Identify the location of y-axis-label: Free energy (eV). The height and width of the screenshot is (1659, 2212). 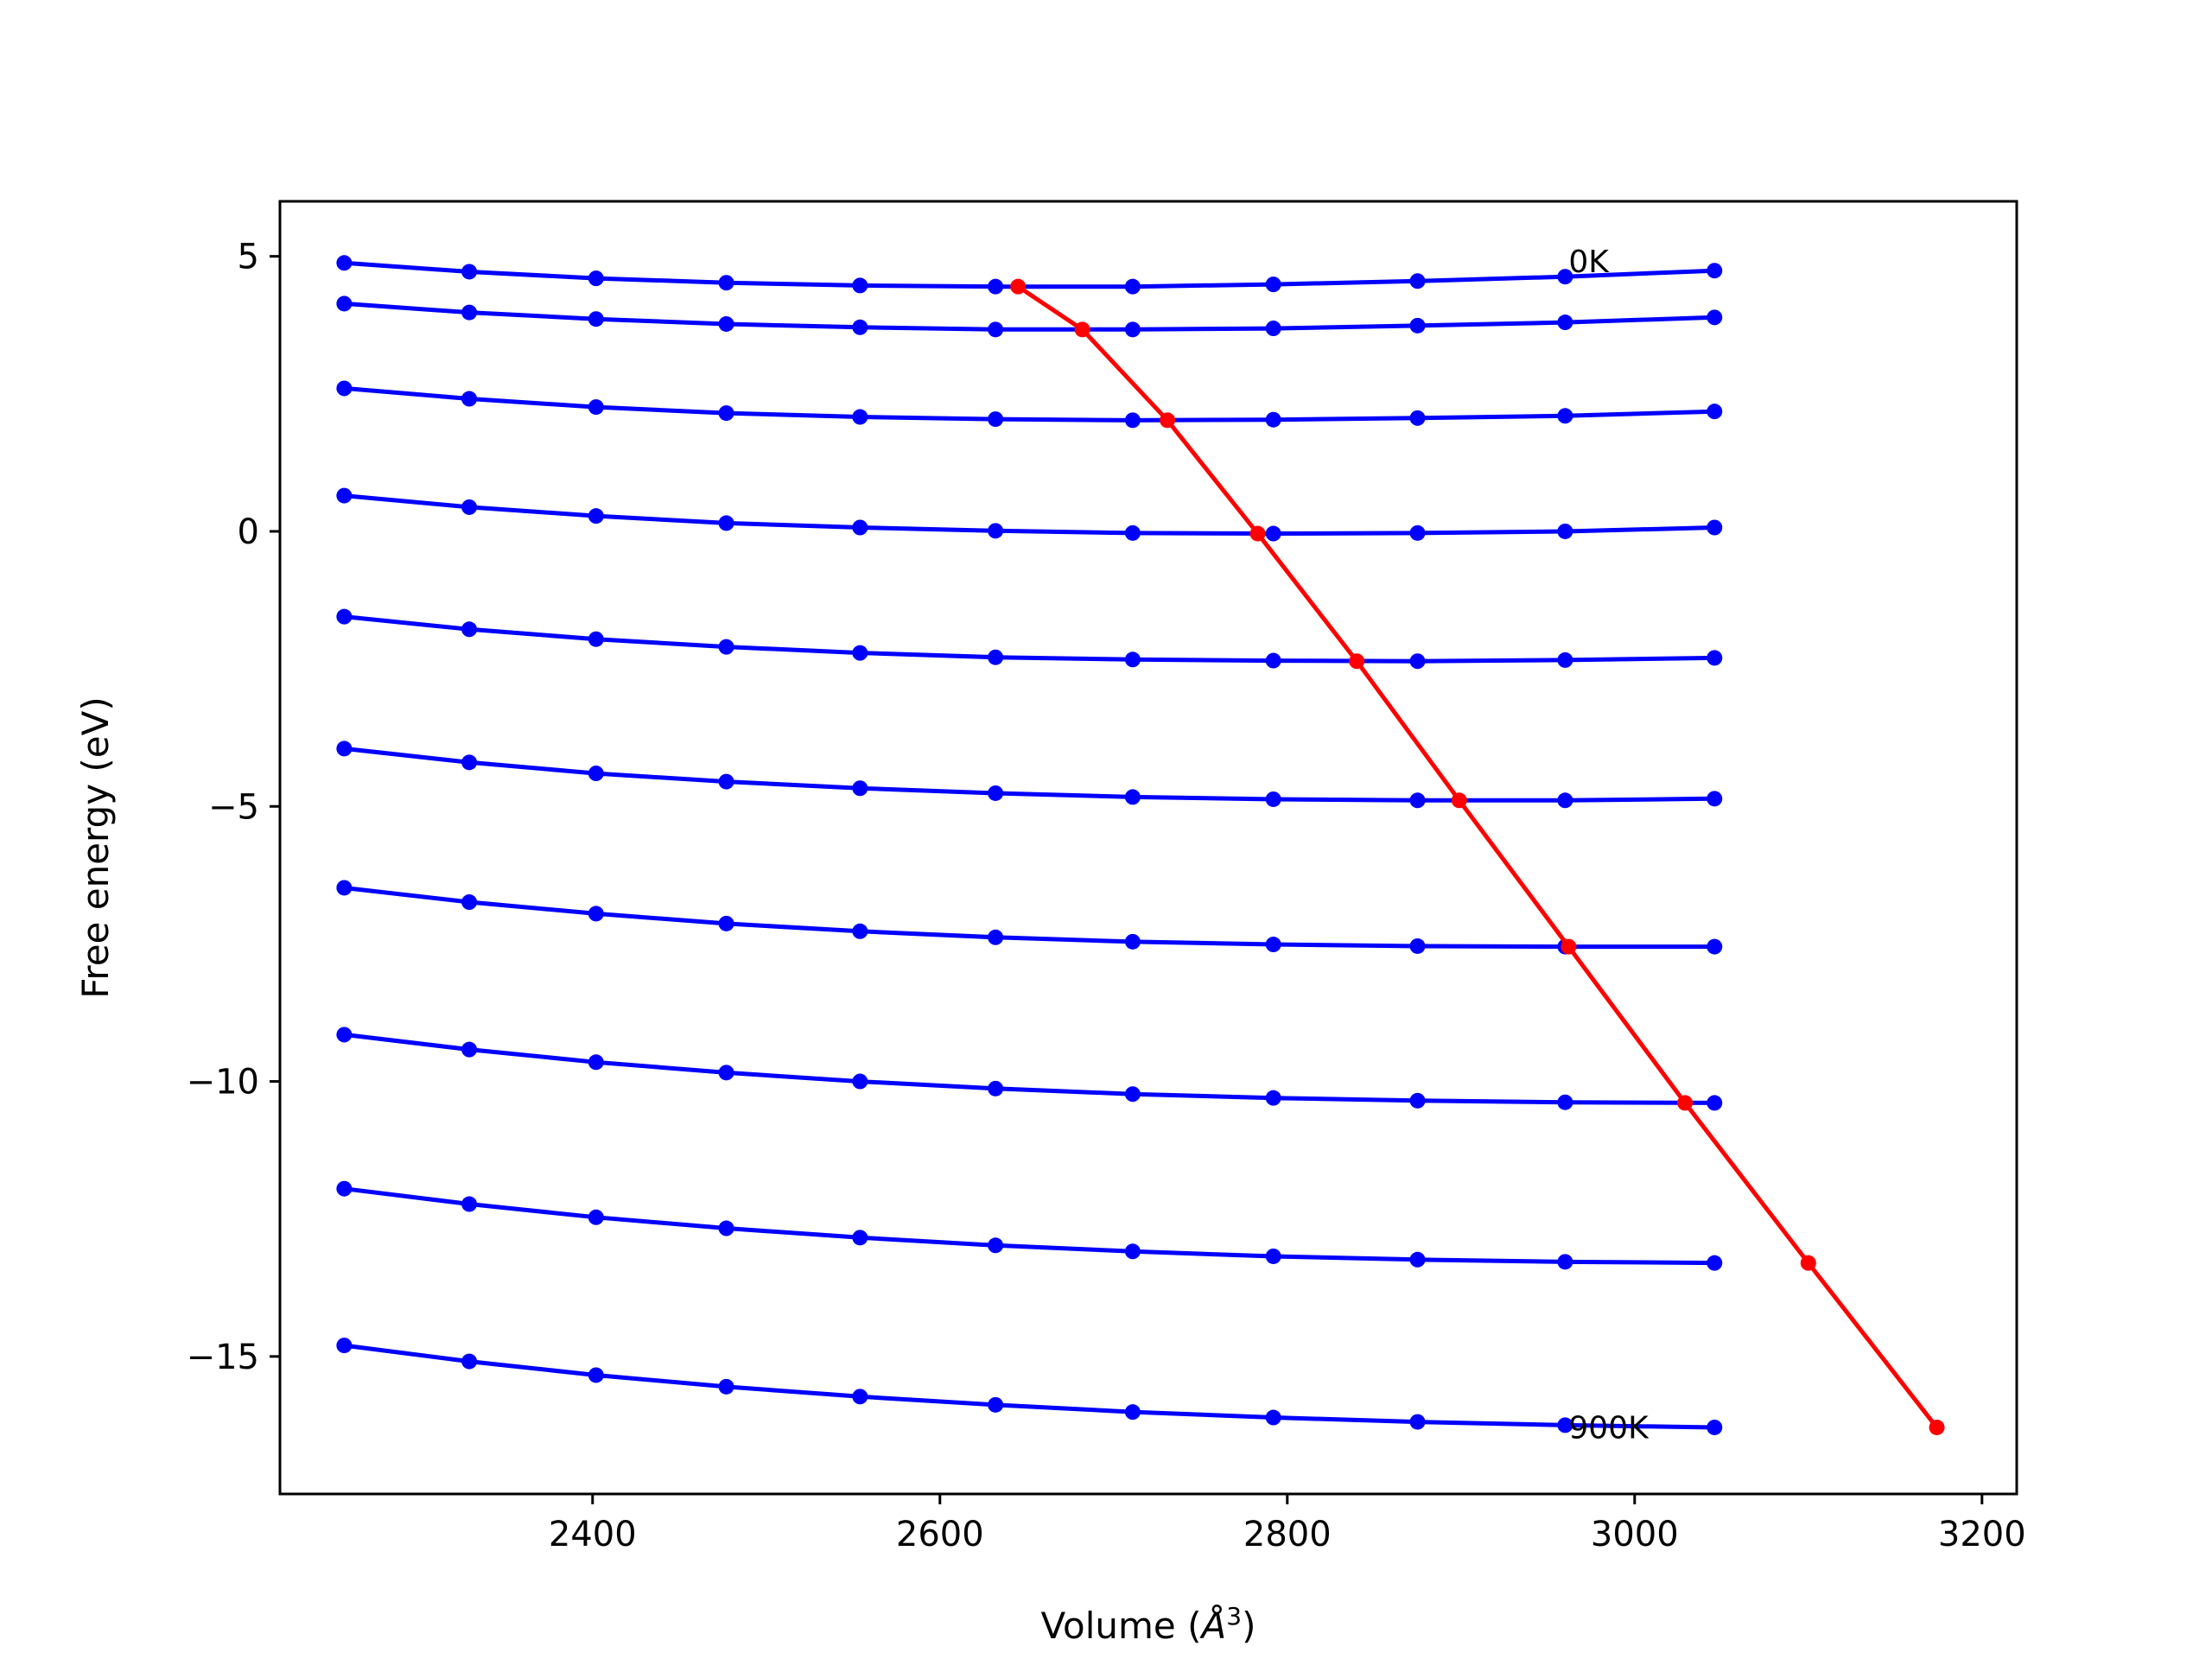
(95, 847).